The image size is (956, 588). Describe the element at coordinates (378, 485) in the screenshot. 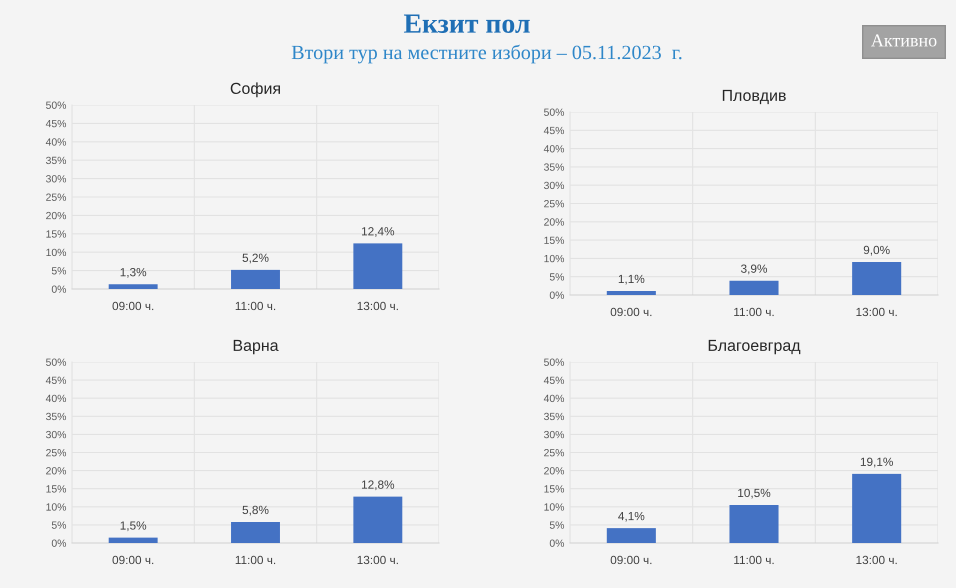

I see `data-label: 12,8%` at that location.